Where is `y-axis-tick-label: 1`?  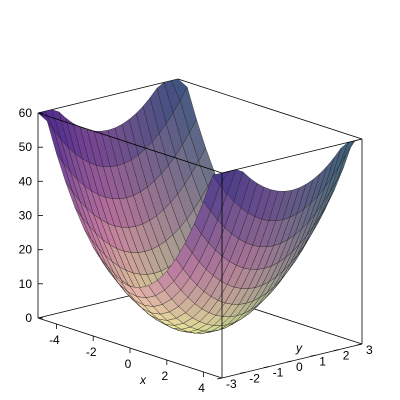
y-axis-tick-label: 1 is located at coordinates (322, 361).